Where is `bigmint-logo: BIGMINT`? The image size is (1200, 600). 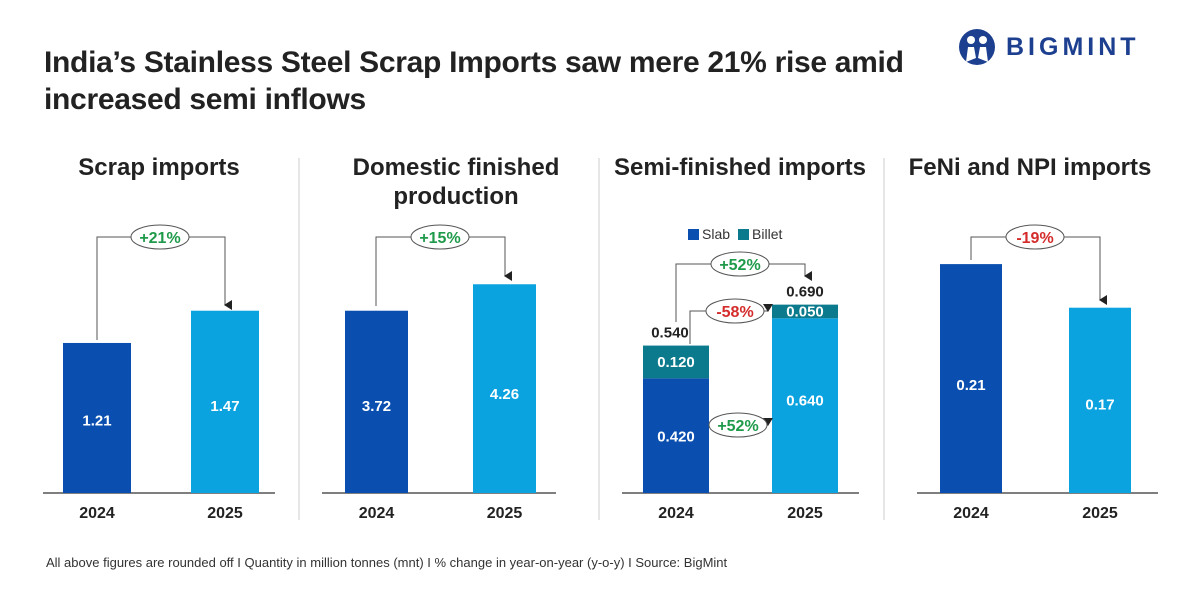
bigmint-logo: BIGMINT is located at coordinates (1049, 47).